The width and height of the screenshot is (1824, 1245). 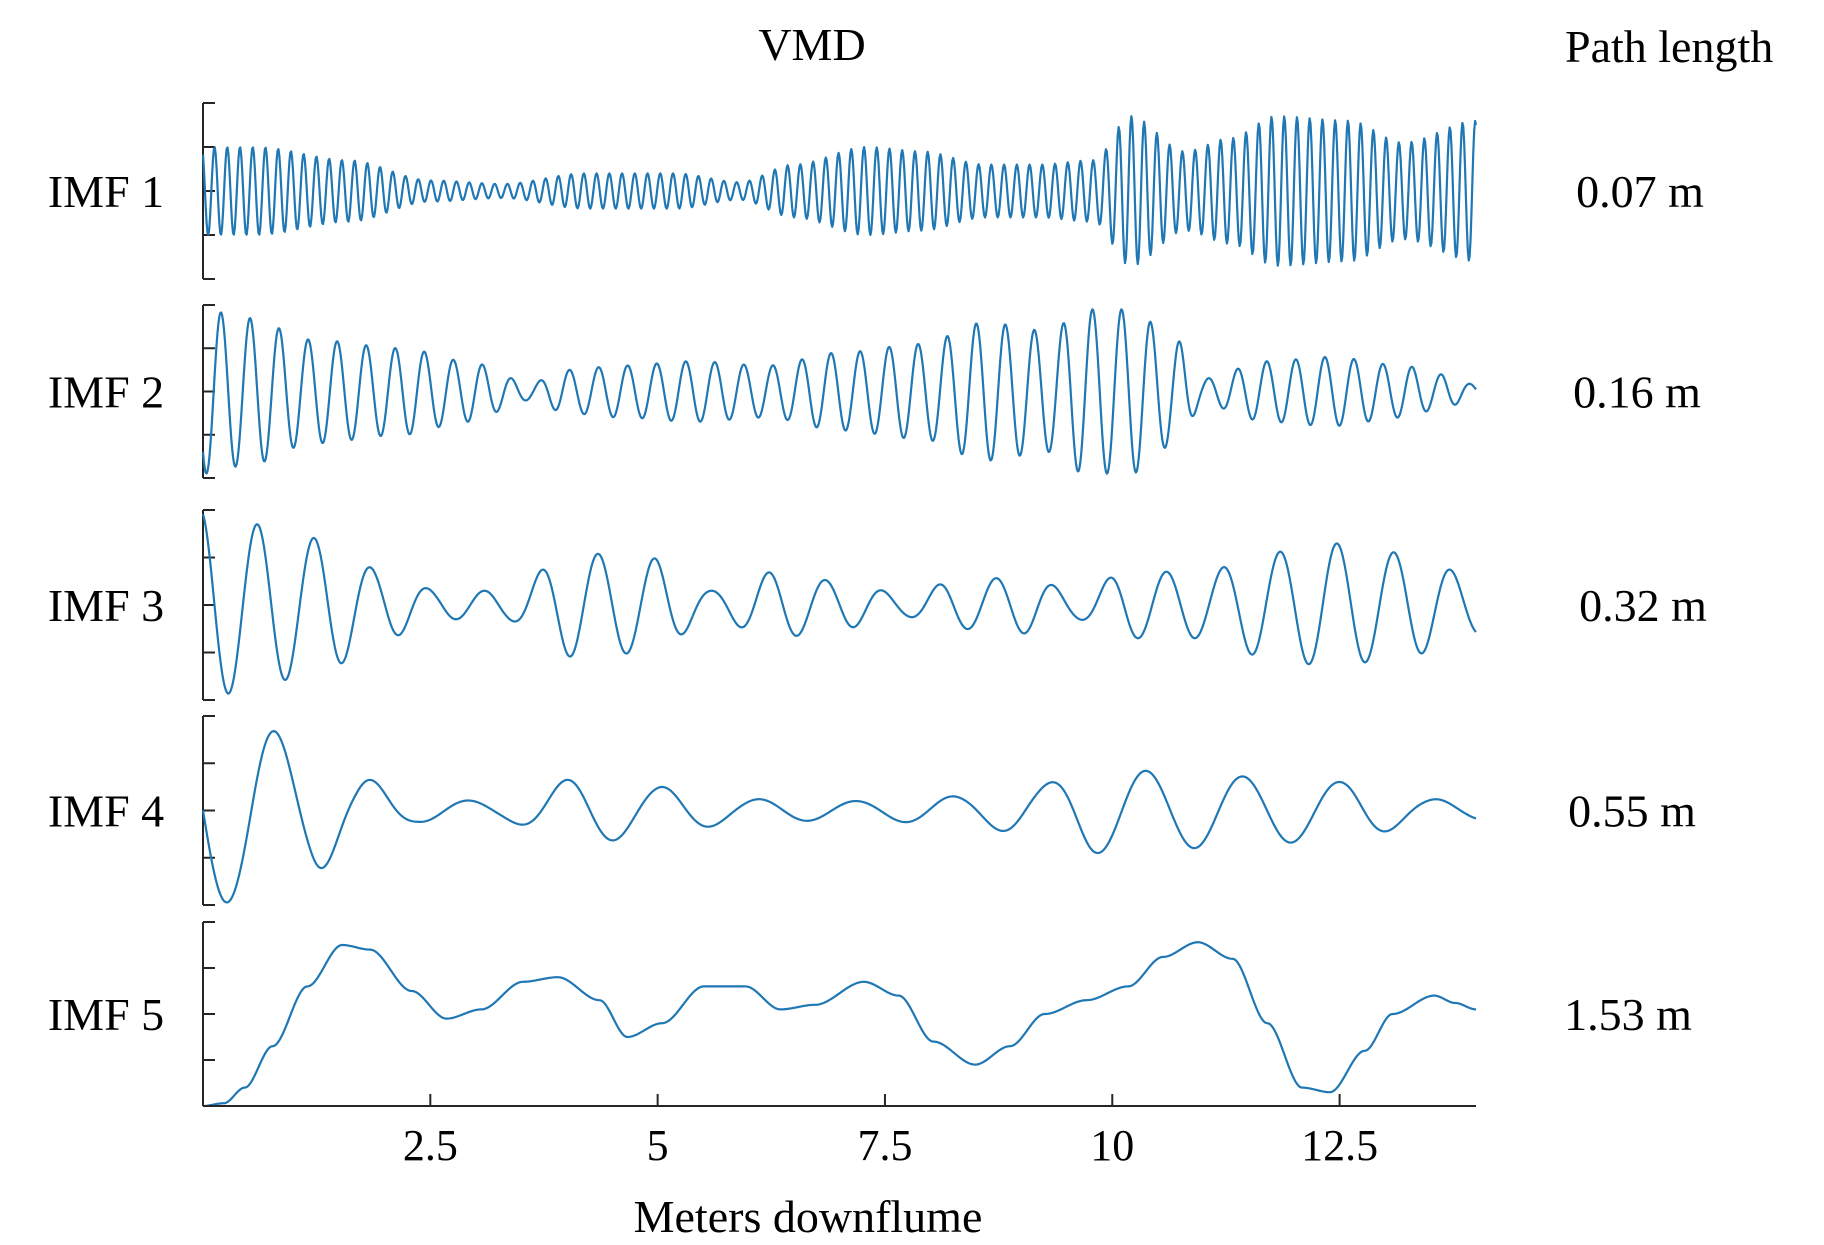 I want to click on x-tick-label: 7.5, so click(x=884, y=1145).